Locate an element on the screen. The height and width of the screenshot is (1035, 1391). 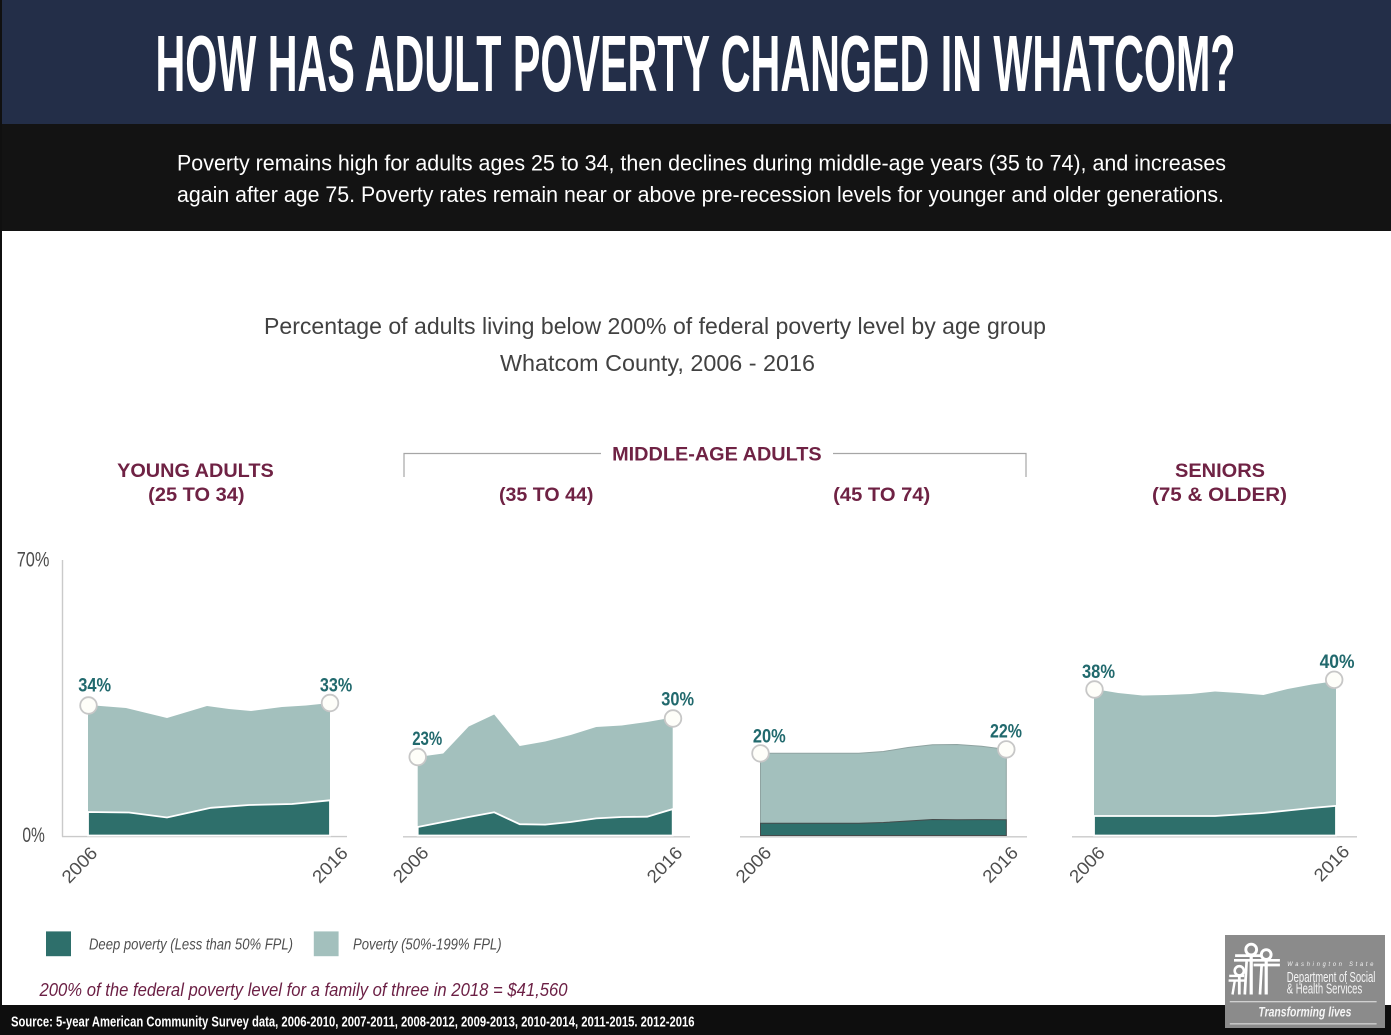
svg-text: (45 TO 74) is located at coordinates (881, 495).